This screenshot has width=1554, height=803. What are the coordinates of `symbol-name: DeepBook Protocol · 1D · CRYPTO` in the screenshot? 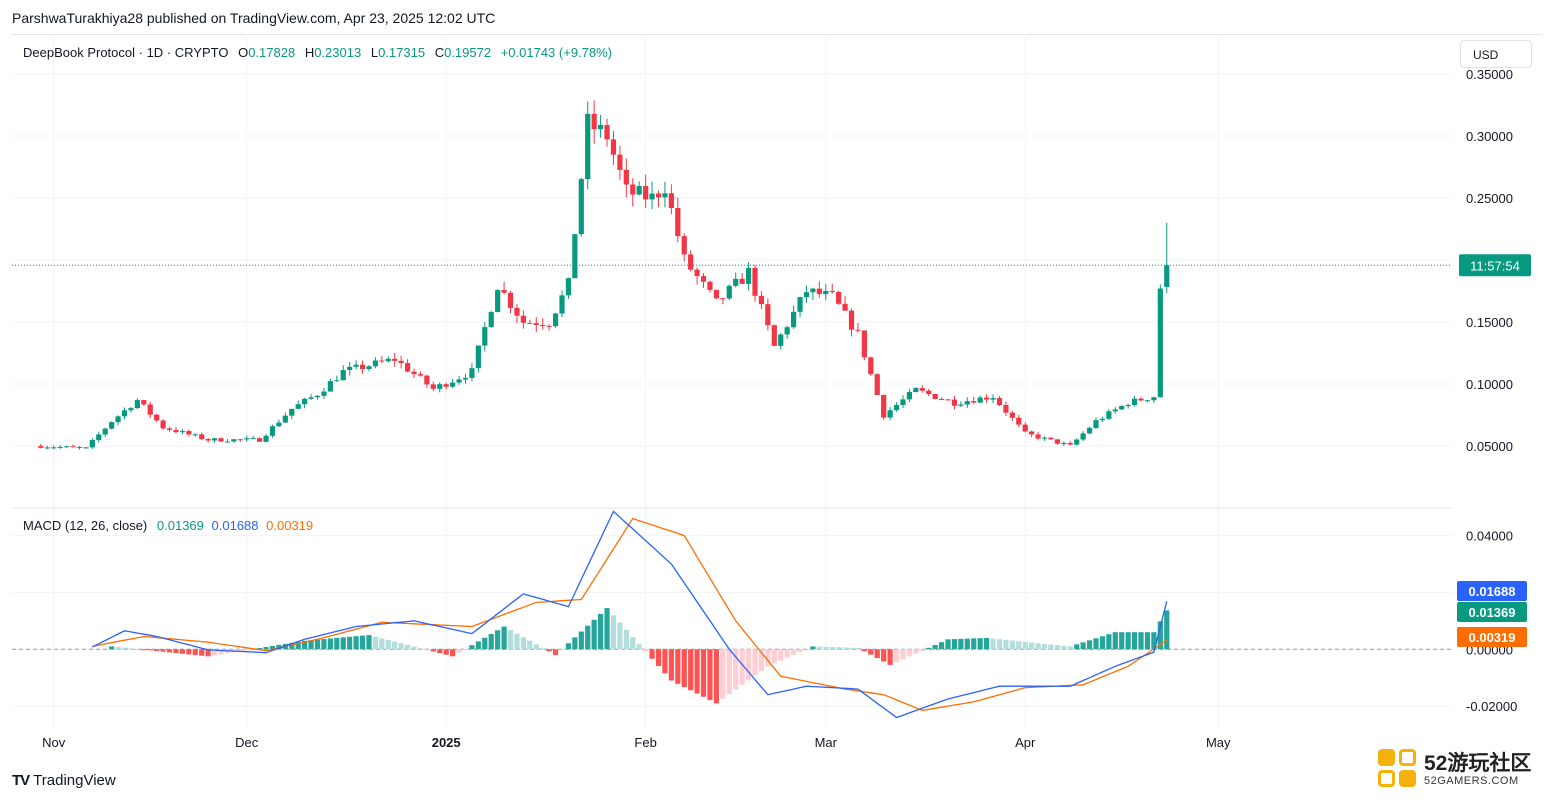 It's located at (126, 52).